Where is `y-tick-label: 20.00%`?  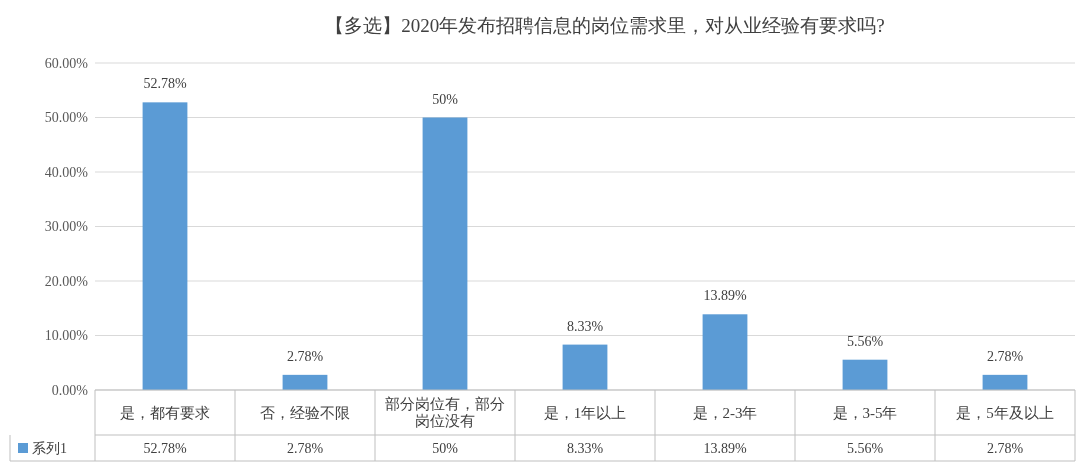
y-tick-label: 20.00% is located at coordinates (66, 281).